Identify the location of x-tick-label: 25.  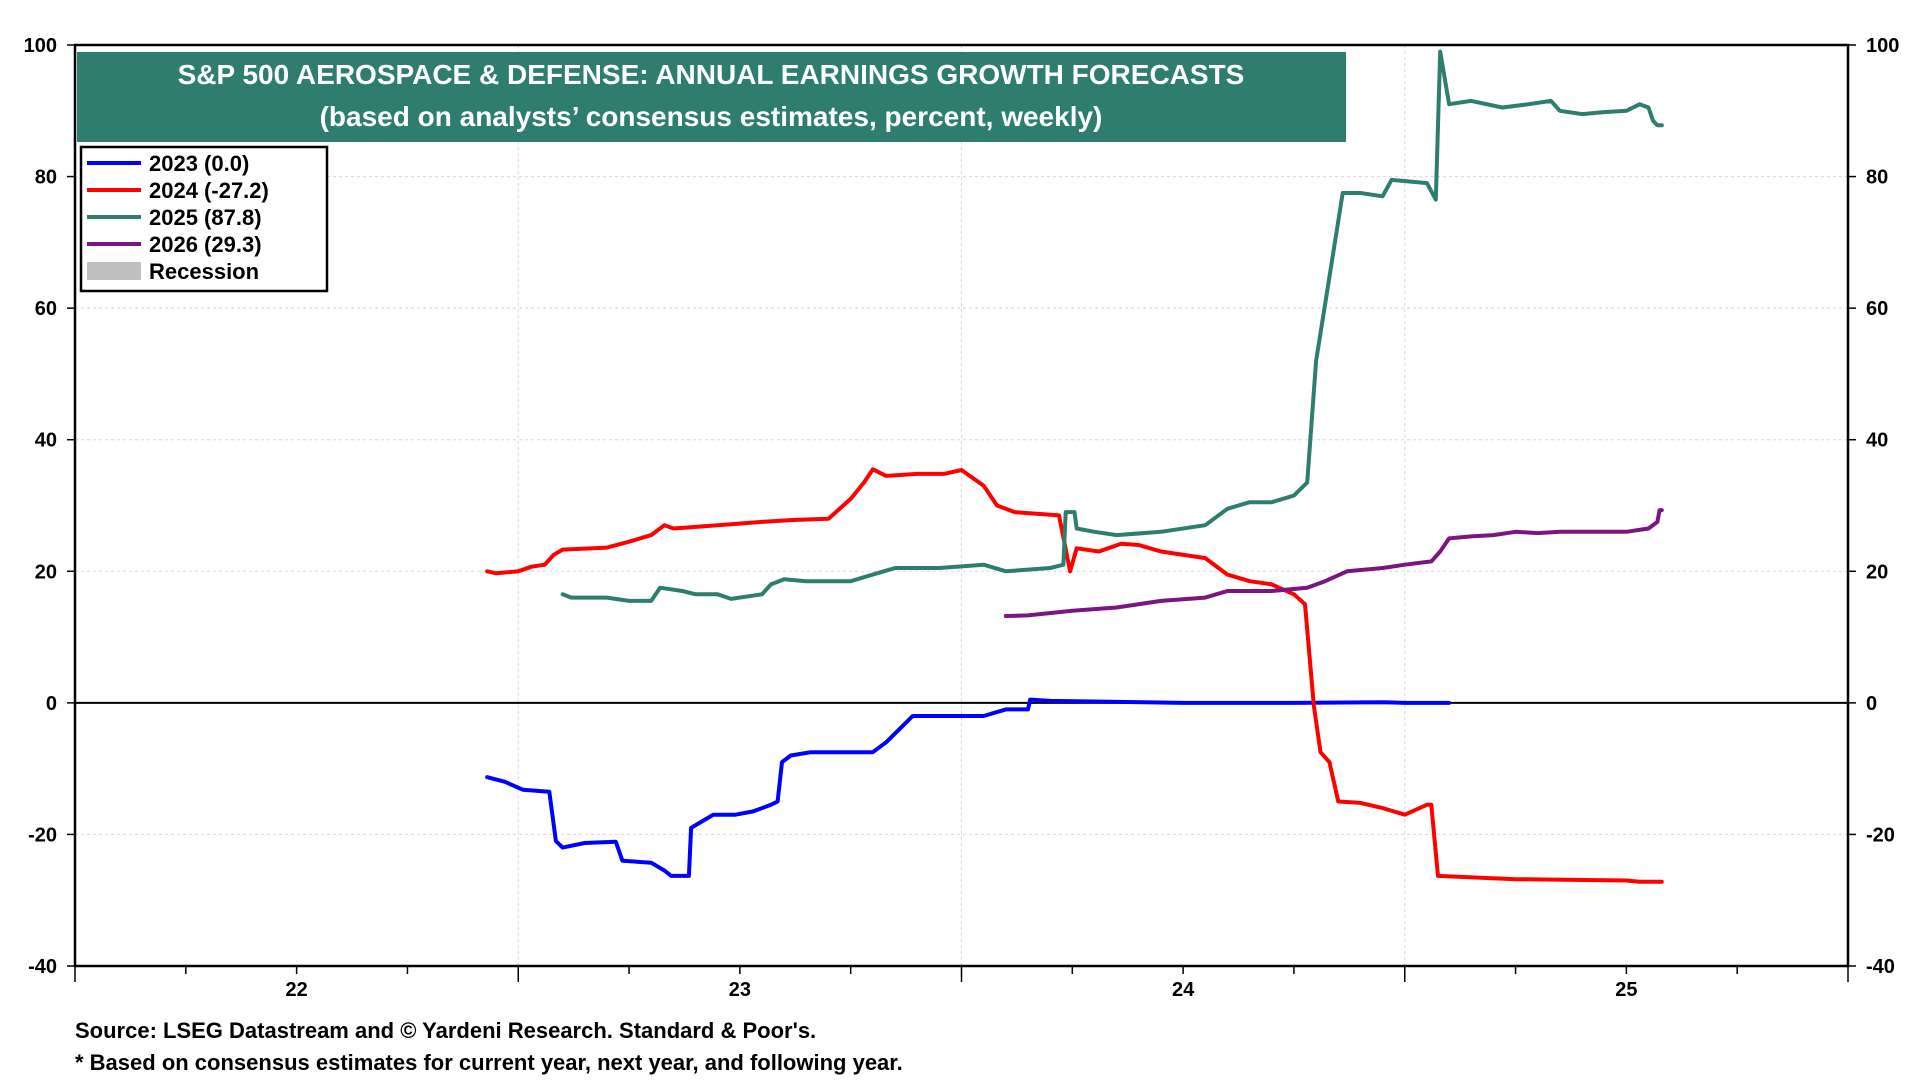
(1626, 989).